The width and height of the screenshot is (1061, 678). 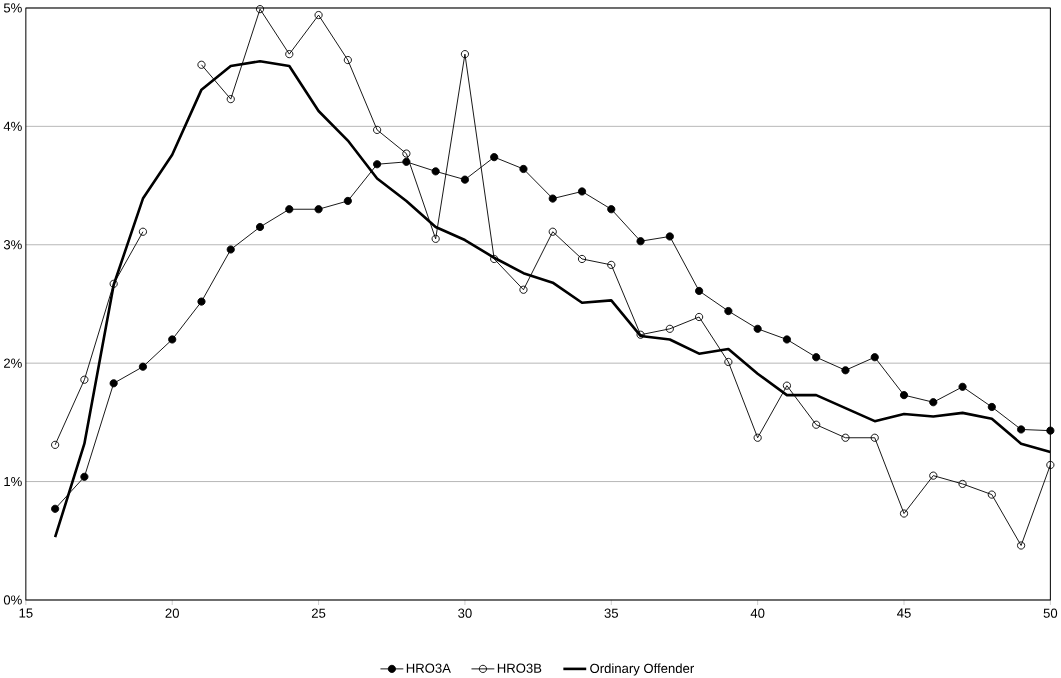 What do you see at coordinates (26, 613) in the screenshot?
I see `x-tick-label: 15` at bounding box center [26, 613].